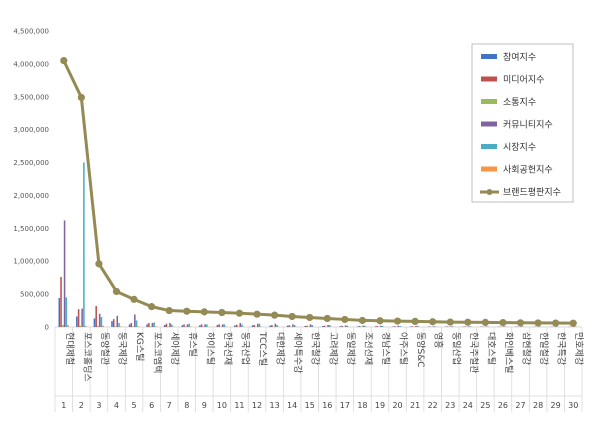 Image resolution: width=600 pixels, height=434 pixels. Describe the element at coordinates (31, 163) in the screenshot. I see `y-tick-label: 2,500,000` at that location.